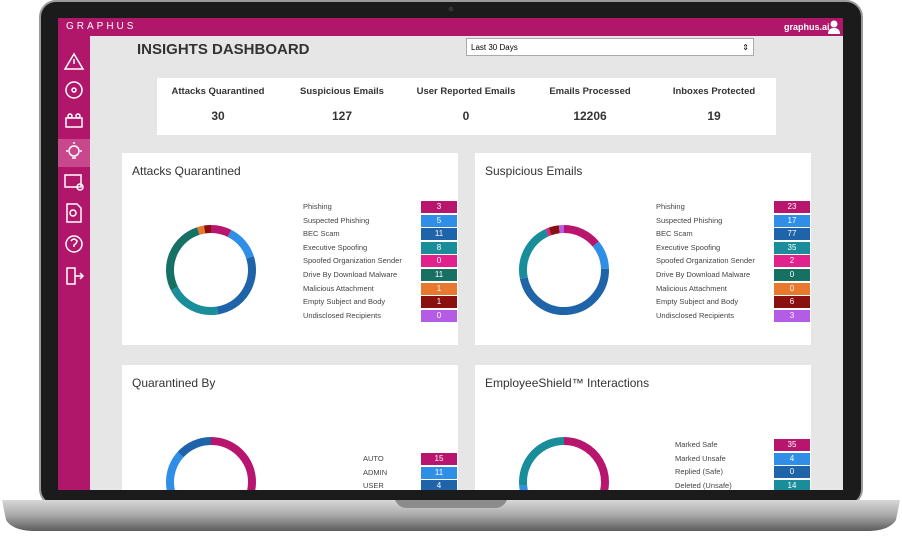 The height and width of the screenshot is (536, 902). I want to click on stat-label: Inboxes Protected, so click(714, 91).